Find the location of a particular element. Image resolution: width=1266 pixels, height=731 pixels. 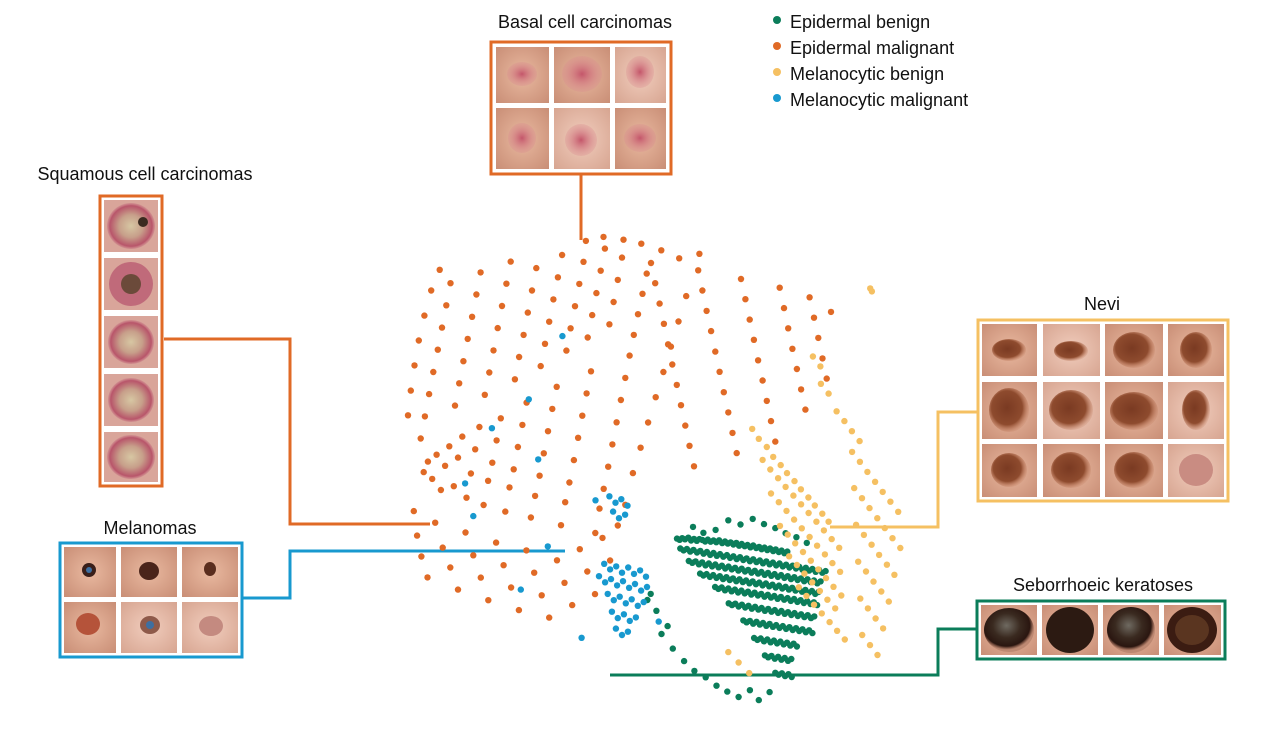

legend-label: Epidermal malignant is located at coordinates (872, 48).